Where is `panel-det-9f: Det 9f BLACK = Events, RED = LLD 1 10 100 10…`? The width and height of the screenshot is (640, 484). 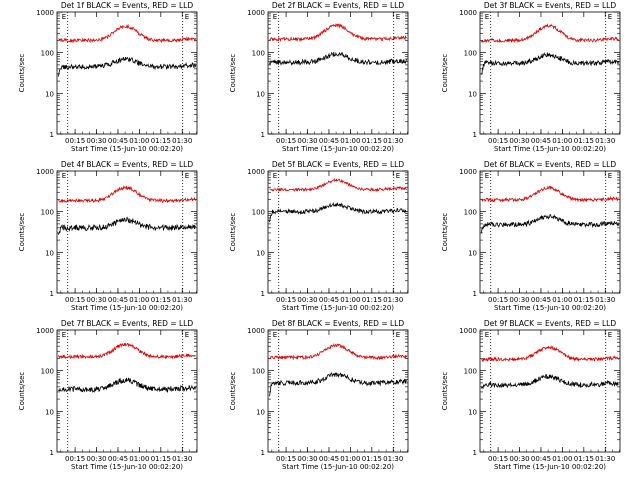 panel-det-9f: Det 9f BLACK = Events, RED = LLD 1 10 100 10… is located at coordinates (531, 395).